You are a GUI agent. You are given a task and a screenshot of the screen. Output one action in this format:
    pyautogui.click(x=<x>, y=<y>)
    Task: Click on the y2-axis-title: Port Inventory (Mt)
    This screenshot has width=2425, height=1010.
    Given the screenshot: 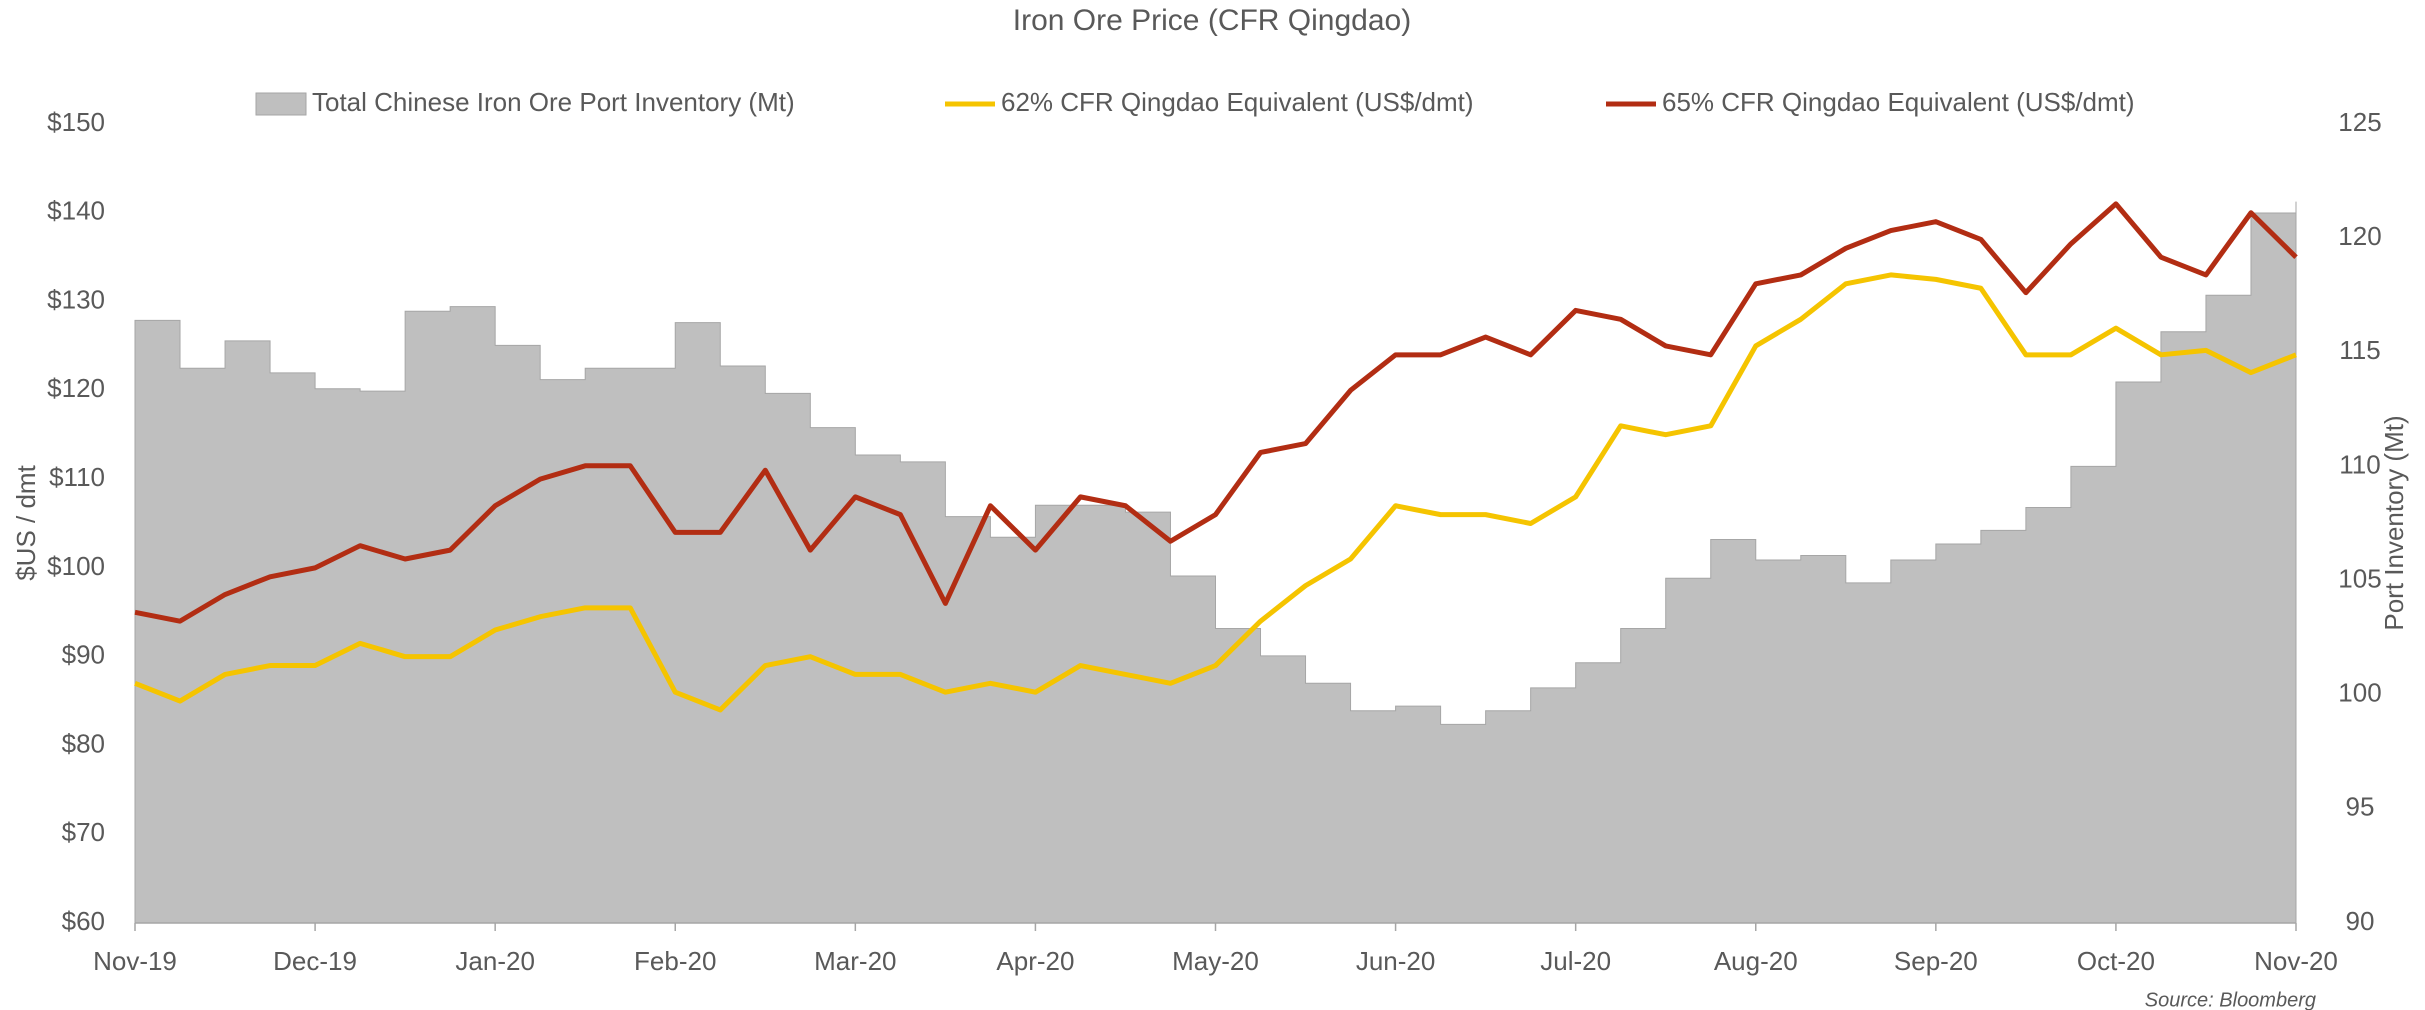 What is the action you would take?
    pyautogui.click(x=2394, y=522)
    